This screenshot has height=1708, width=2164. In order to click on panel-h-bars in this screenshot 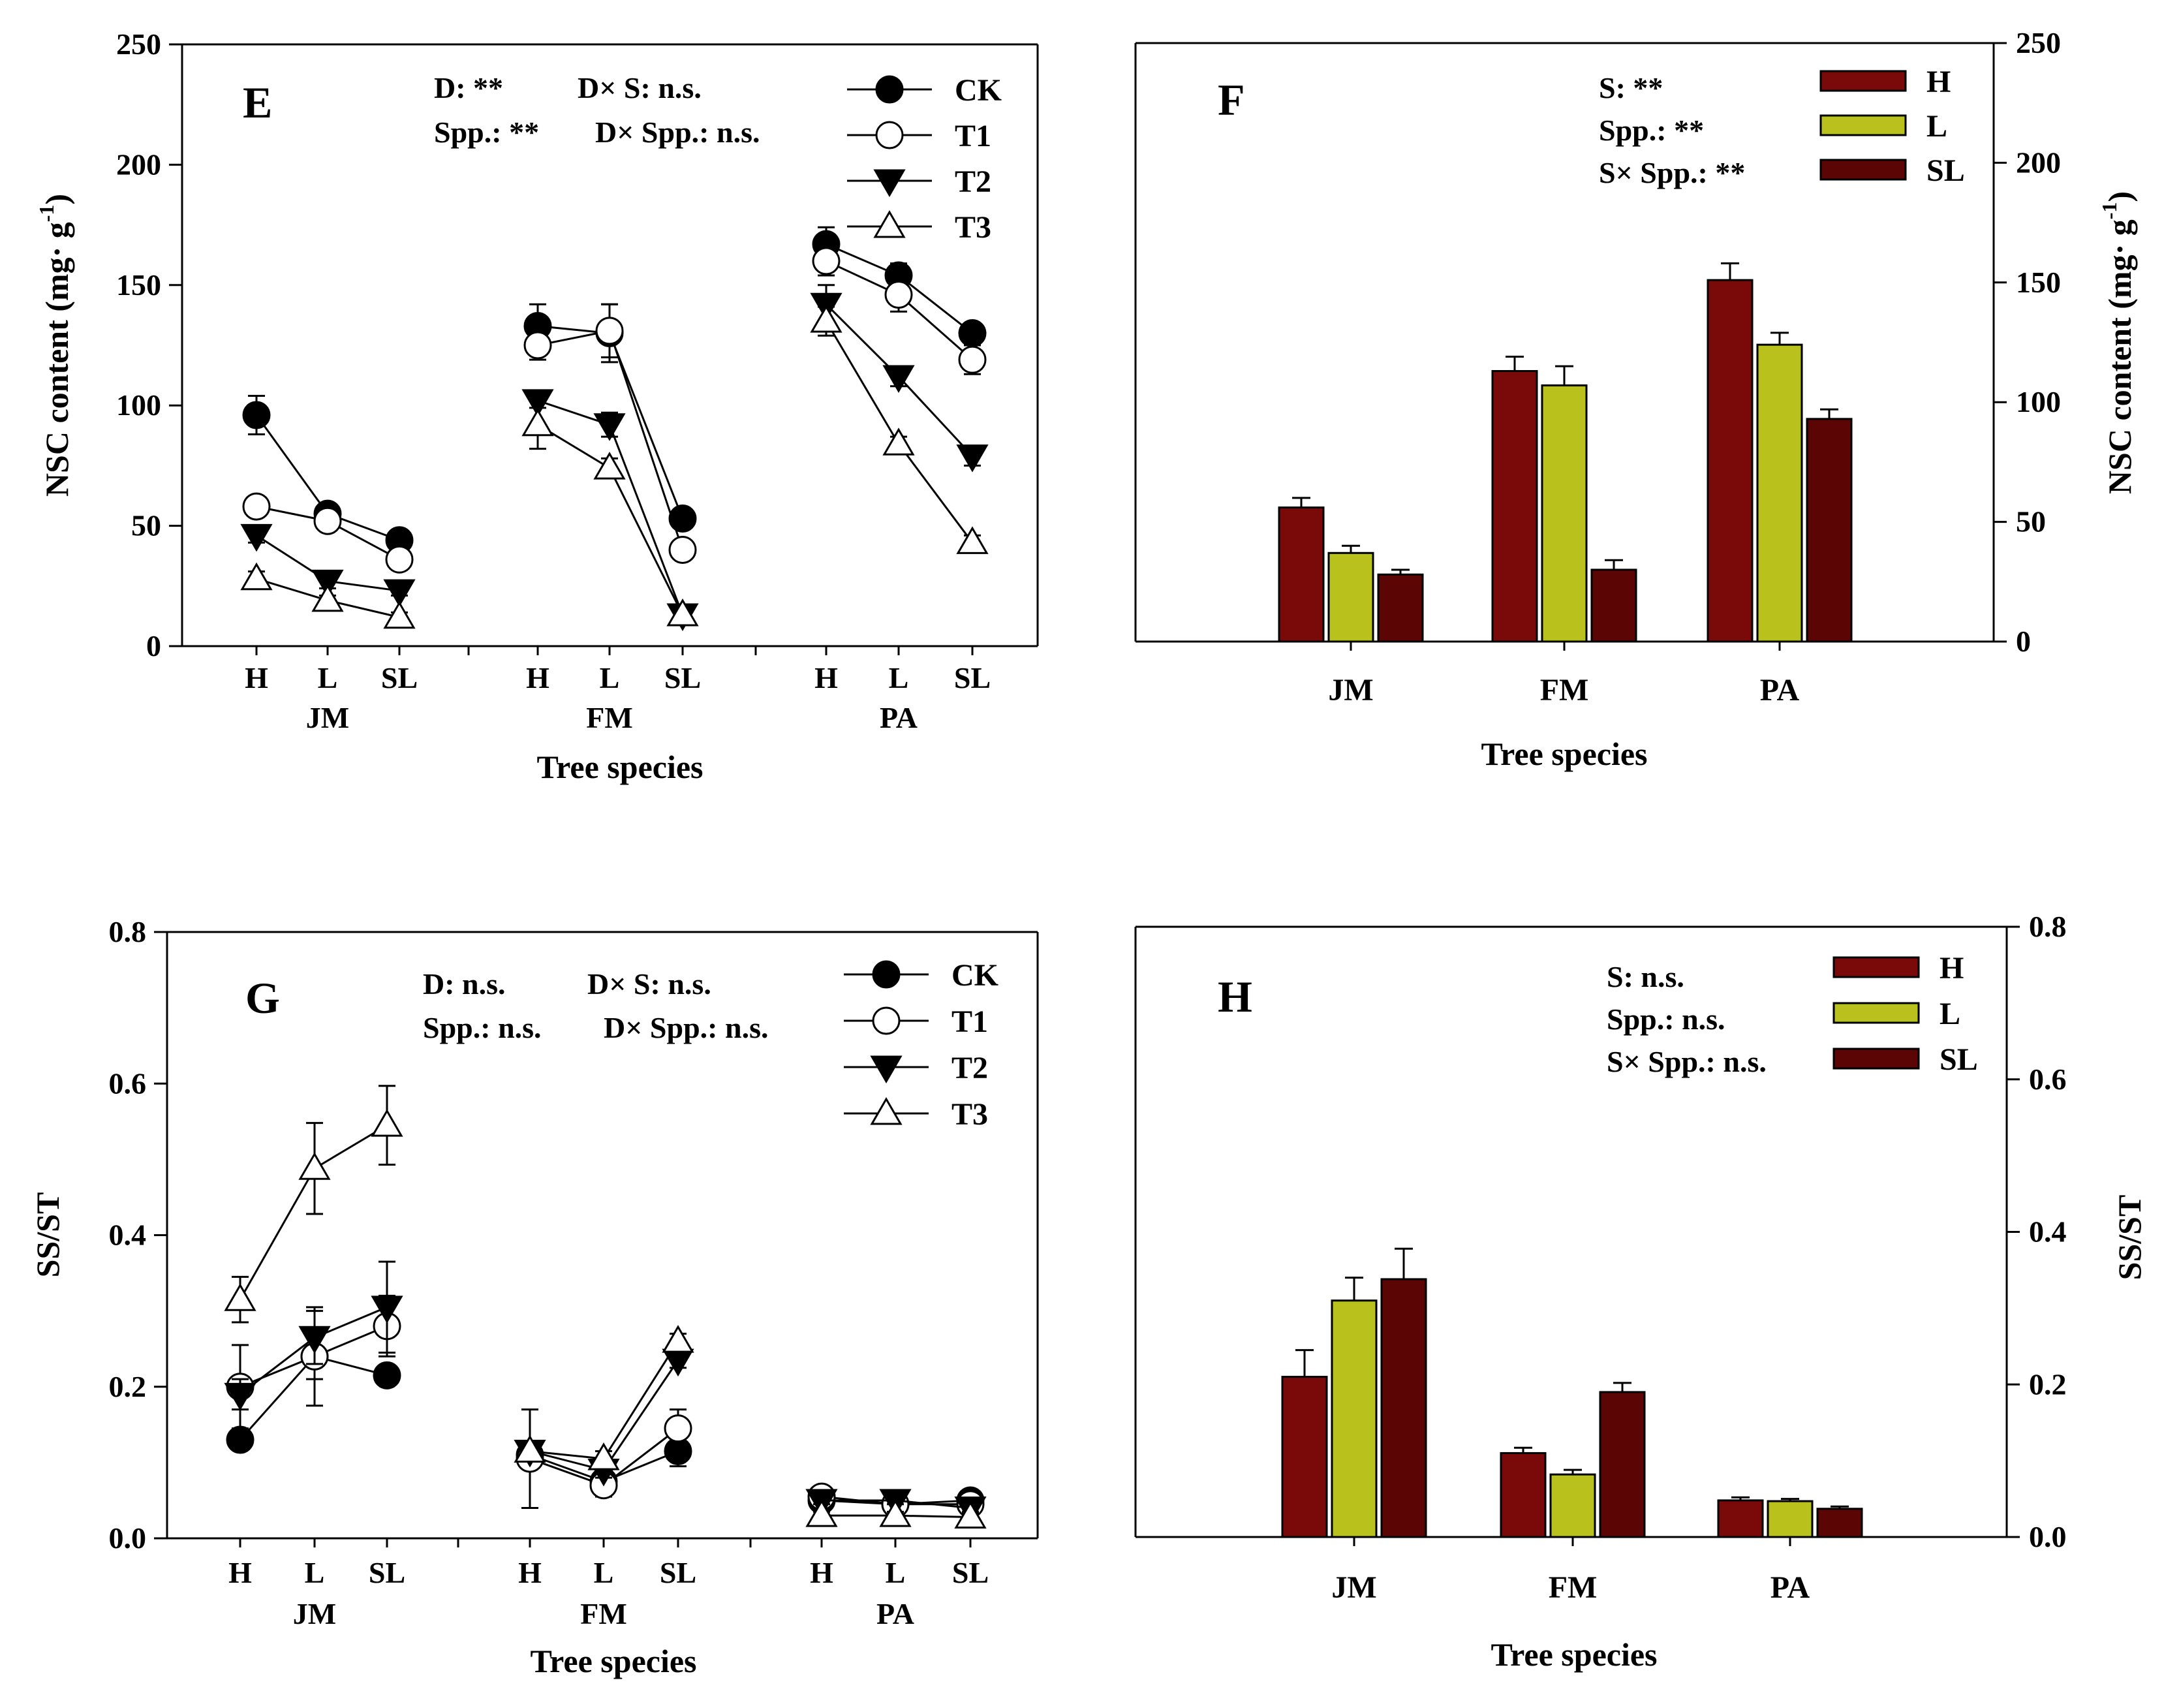, I will do `click(1572, 1392)`.